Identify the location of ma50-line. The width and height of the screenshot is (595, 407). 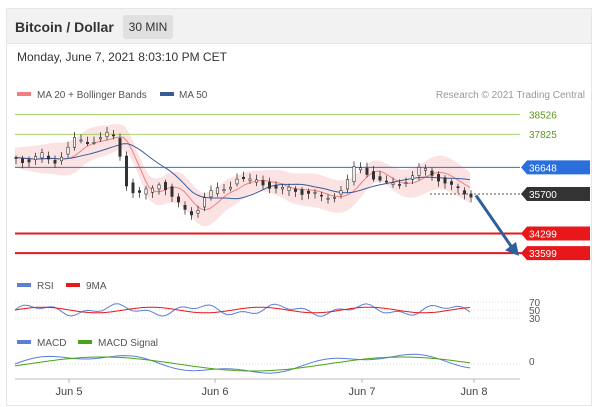
(242, 171).